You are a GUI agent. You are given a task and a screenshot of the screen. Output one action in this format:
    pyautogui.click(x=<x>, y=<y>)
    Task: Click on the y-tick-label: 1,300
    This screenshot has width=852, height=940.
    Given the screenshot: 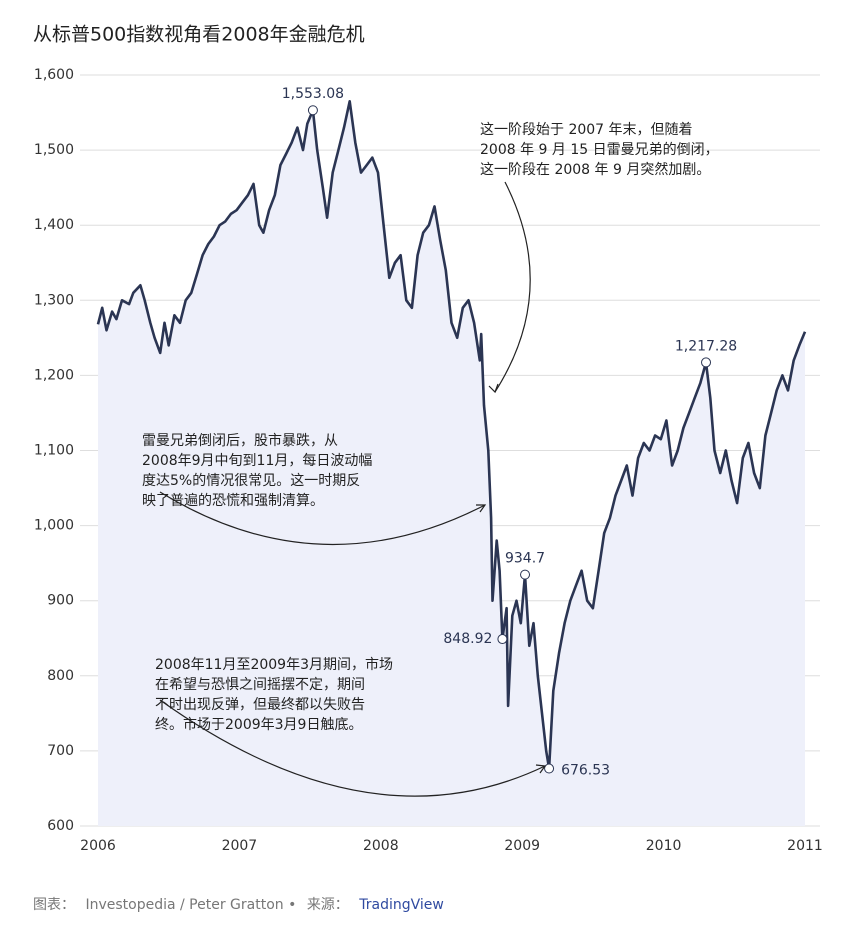 What is the action you would take?
    pyautogui.click(x=54, y=300)
    